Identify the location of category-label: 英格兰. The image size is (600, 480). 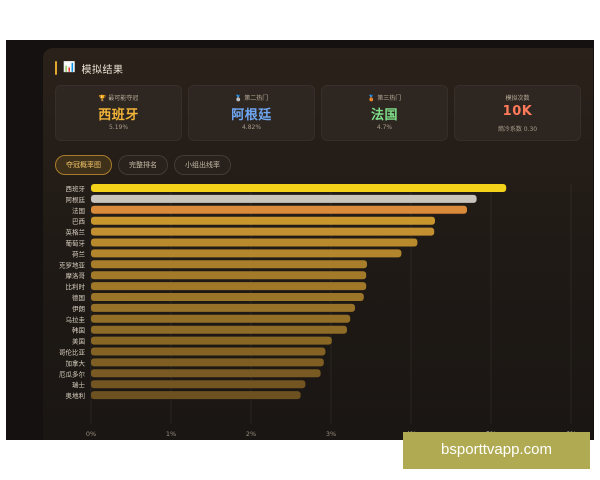
(76, 232).